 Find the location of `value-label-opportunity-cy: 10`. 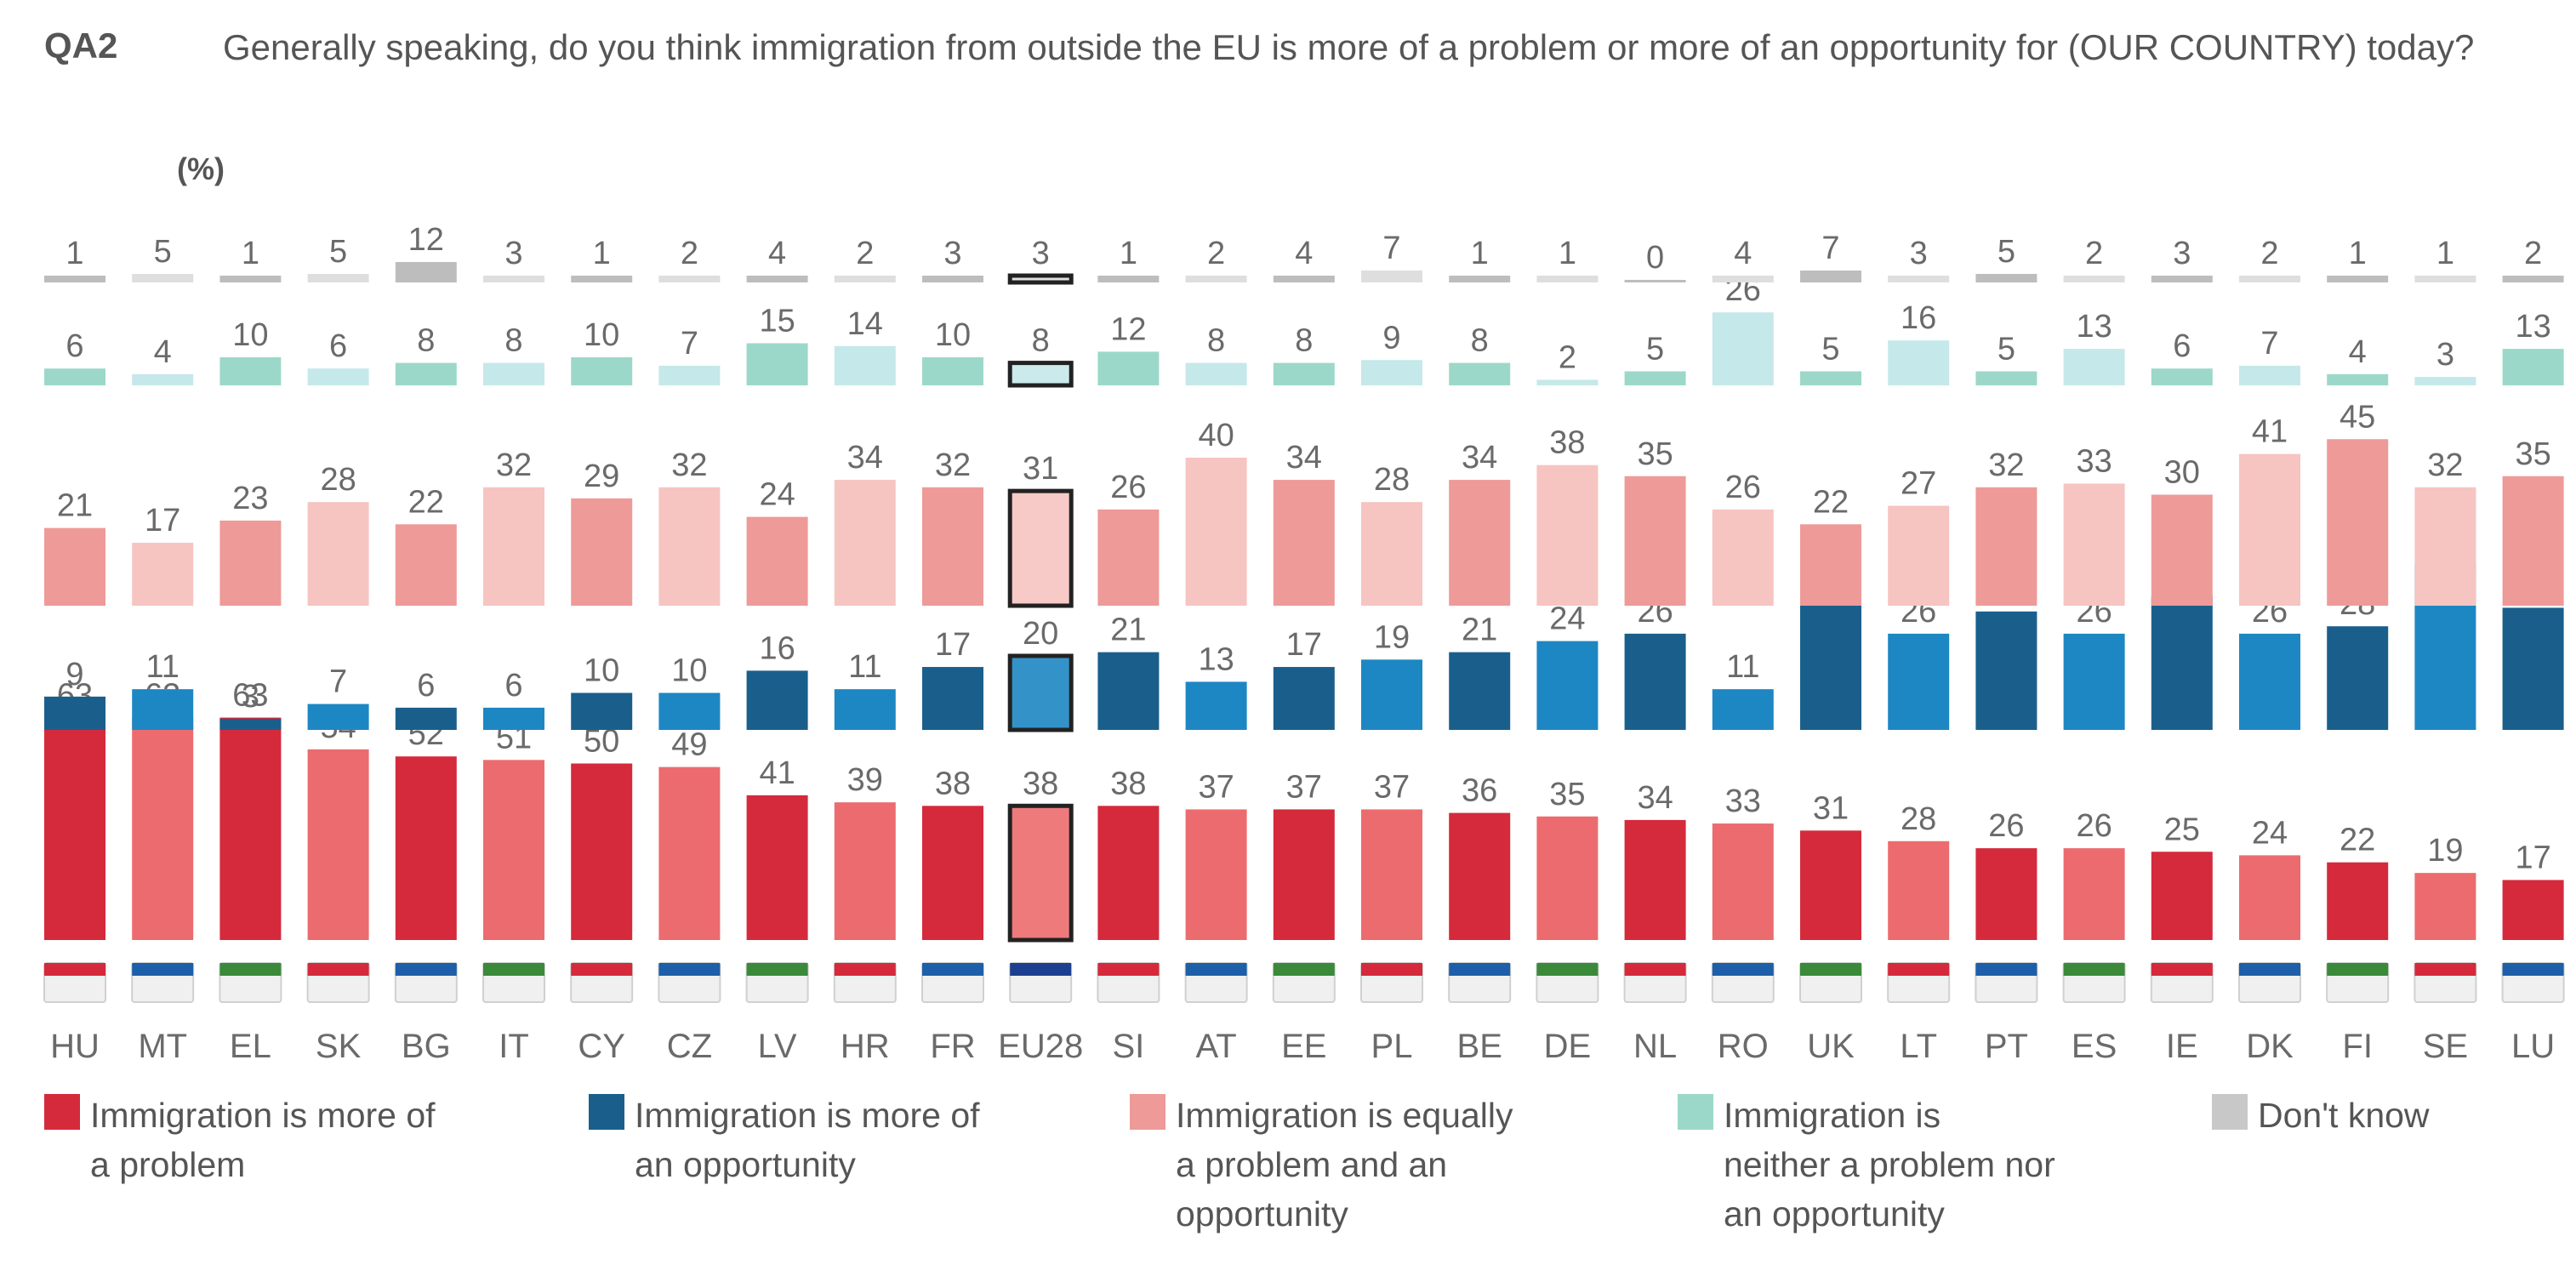

value-label-opportunity-cy: 10 is located at coordinates (601, 671).